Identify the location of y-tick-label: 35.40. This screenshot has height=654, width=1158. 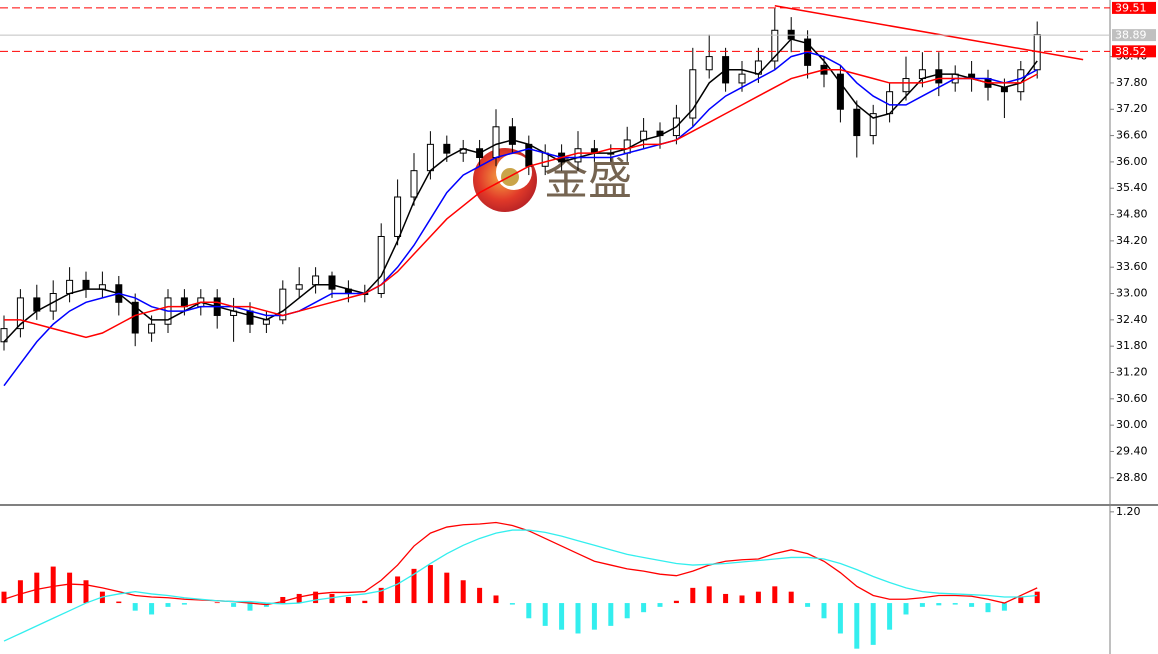
(1132, 187).